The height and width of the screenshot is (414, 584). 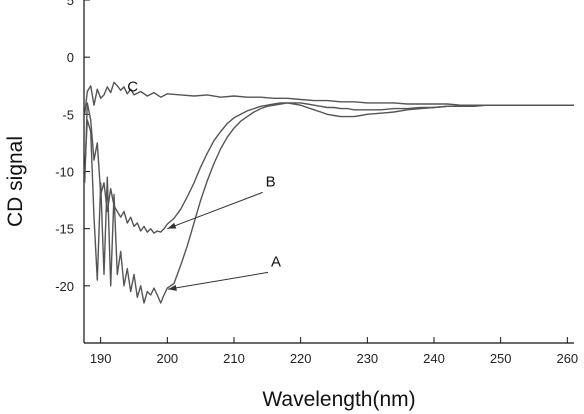 What do you see at coordinates (64, 172) in the screenshot?
I see `y-tick-label: -10` at bounding box center [64, 172].